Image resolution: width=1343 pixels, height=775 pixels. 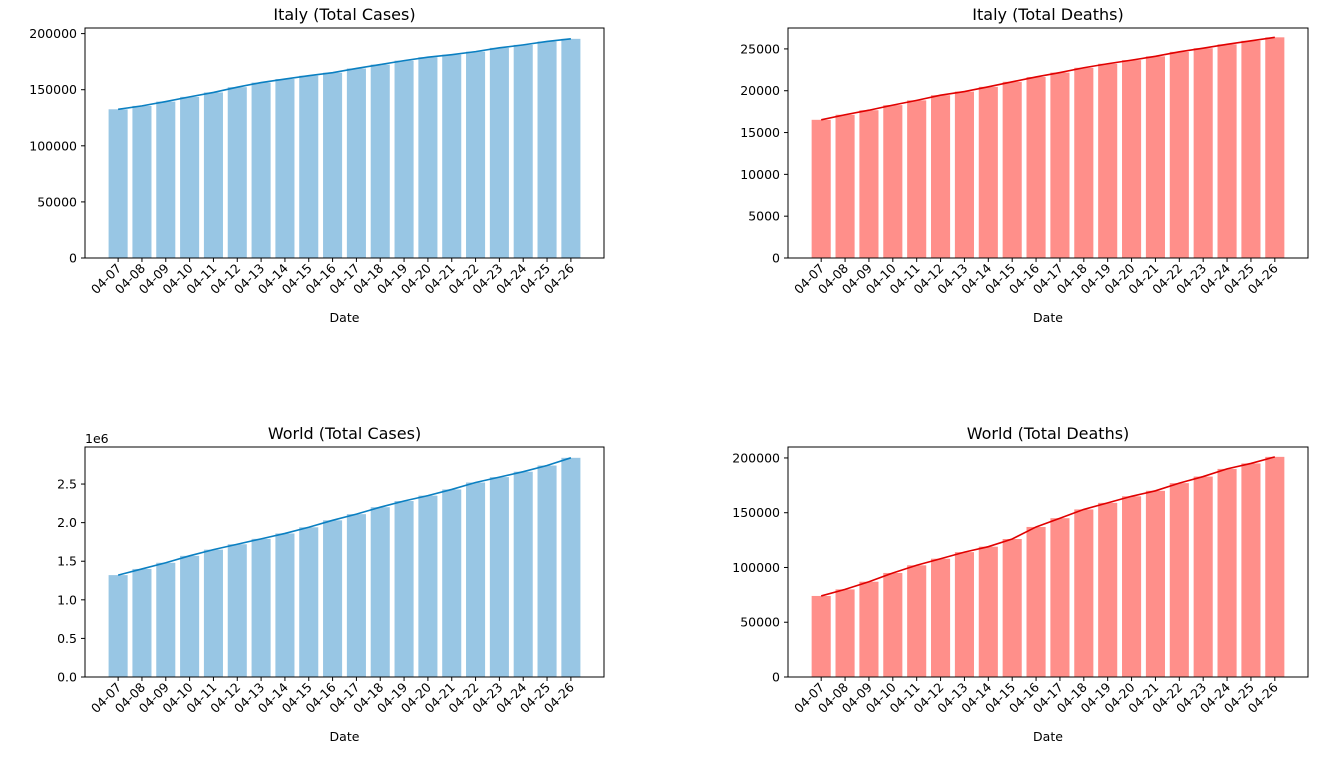 I want to click on y-tick-label: 200000, so click(x=53, y=33).